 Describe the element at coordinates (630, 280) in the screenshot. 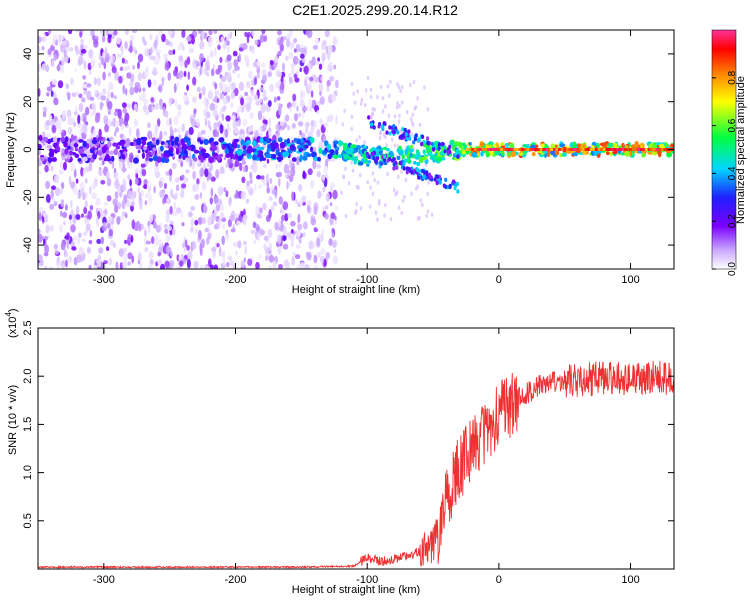

I see `spectrogram-x-tick-label: 100` at that location.